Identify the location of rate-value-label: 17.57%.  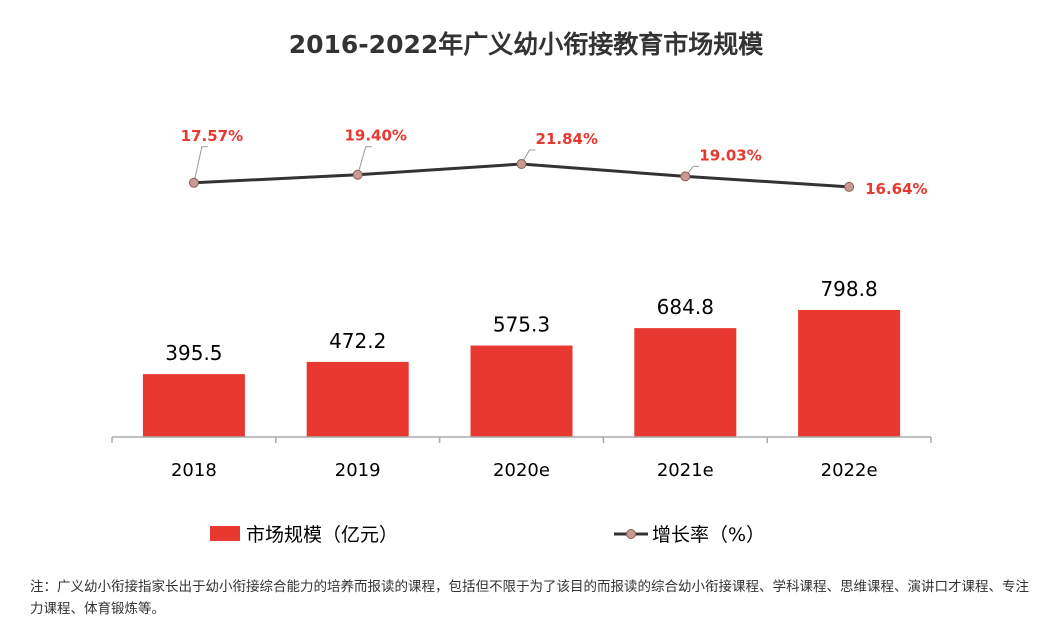
(212, 136).